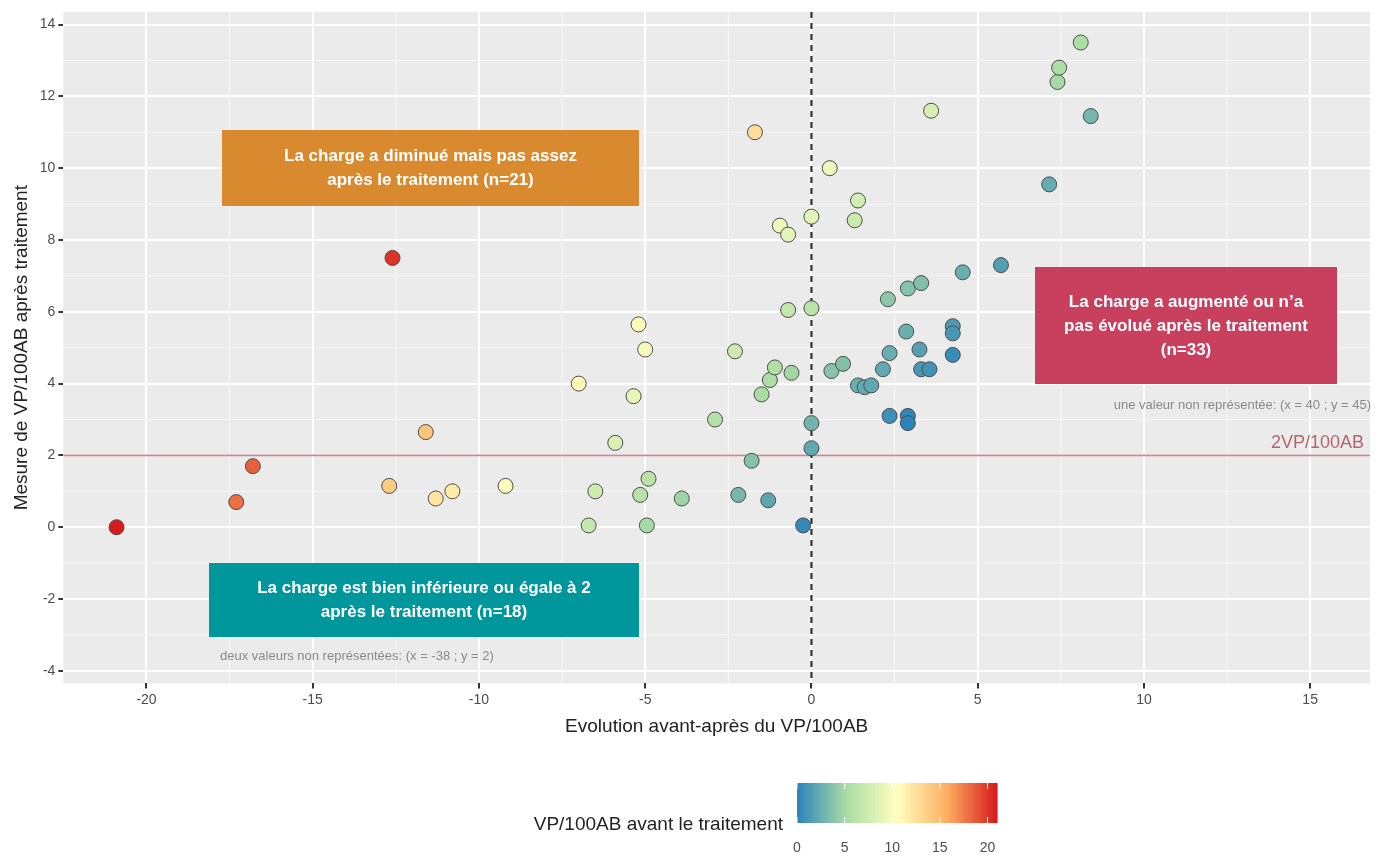 The width and height of the screenshot is (1387, 860). What do you see at coordinates (1310, 698) in the screenshot?
I see `x-tick-label: 15` at bounding box center [1310, 698].